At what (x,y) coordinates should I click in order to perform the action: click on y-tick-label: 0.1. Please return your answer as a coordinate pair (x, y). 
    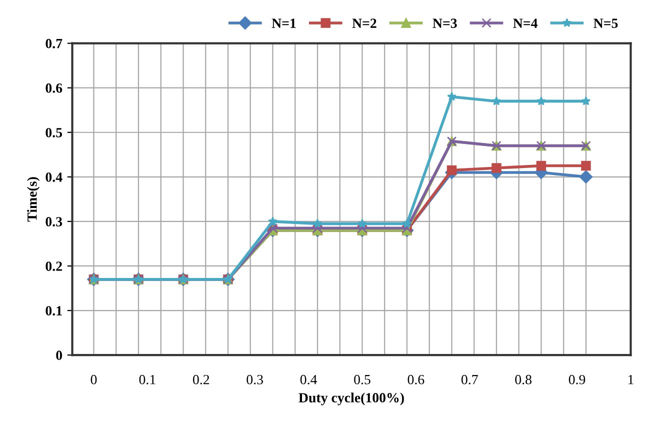
    Looking at the image, I should click on (54, 311).